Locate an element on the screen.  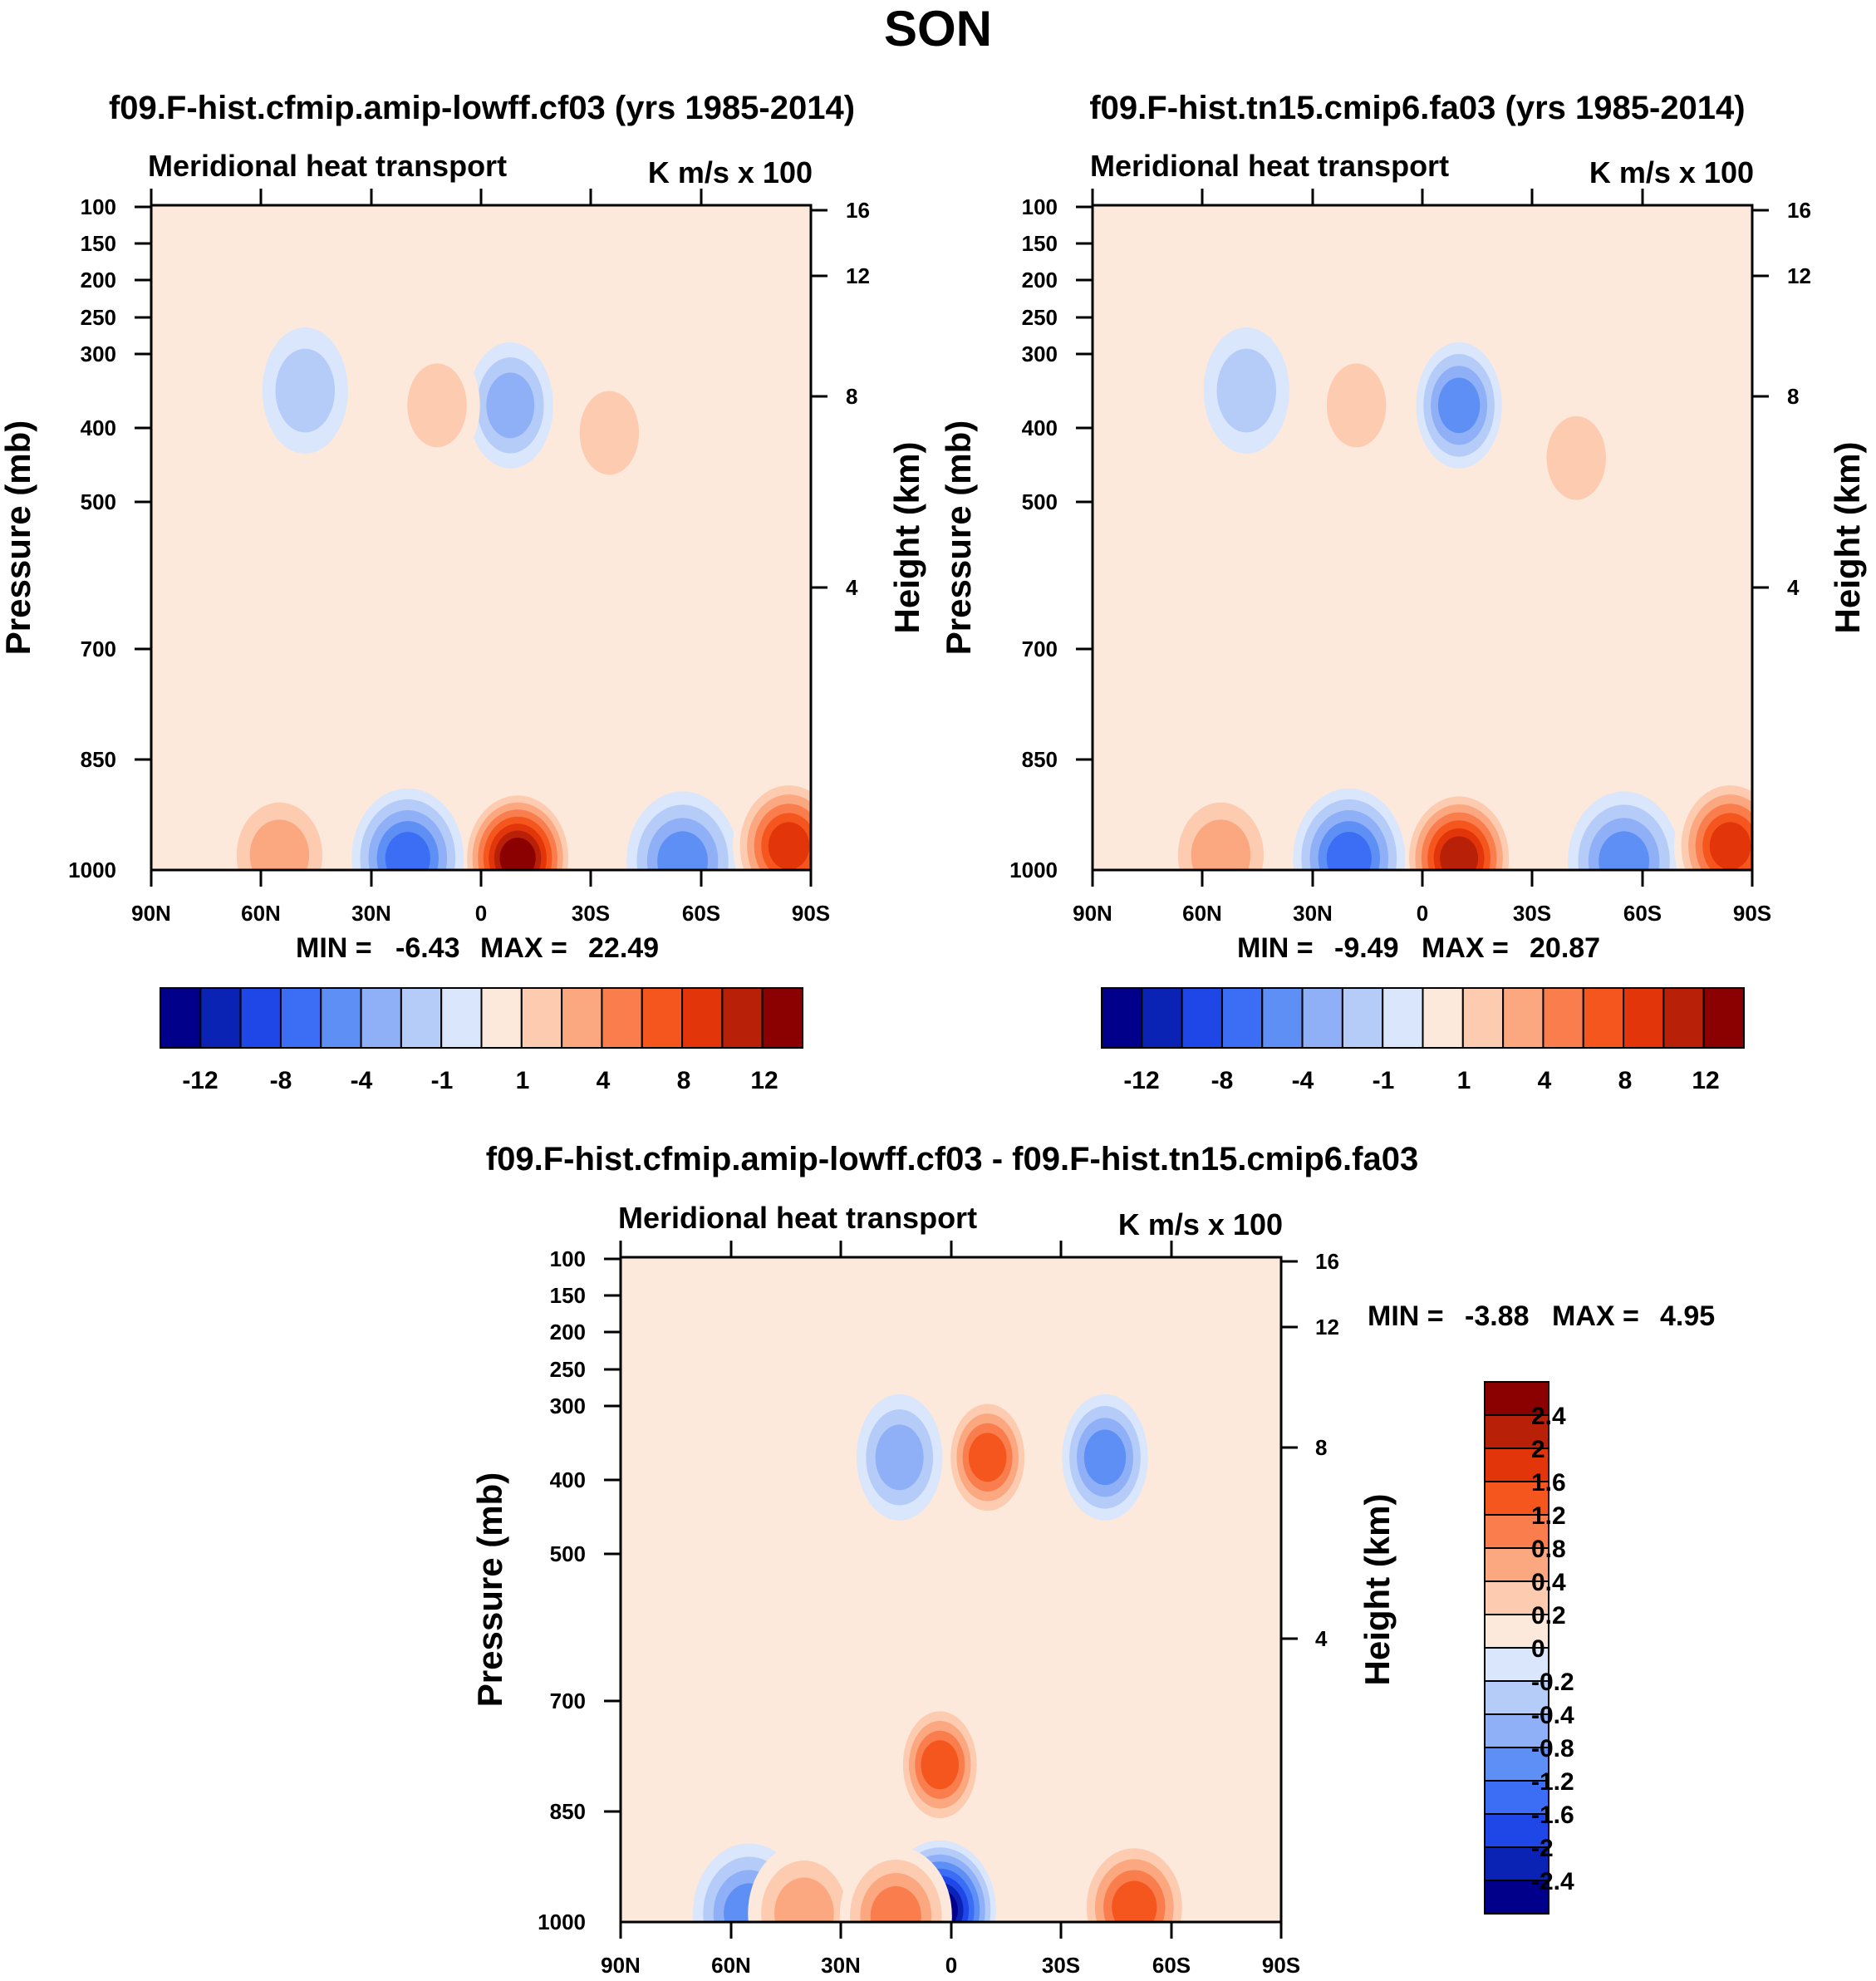
colorbar-label: -2.4 is located at coordinates (1552, 1881).